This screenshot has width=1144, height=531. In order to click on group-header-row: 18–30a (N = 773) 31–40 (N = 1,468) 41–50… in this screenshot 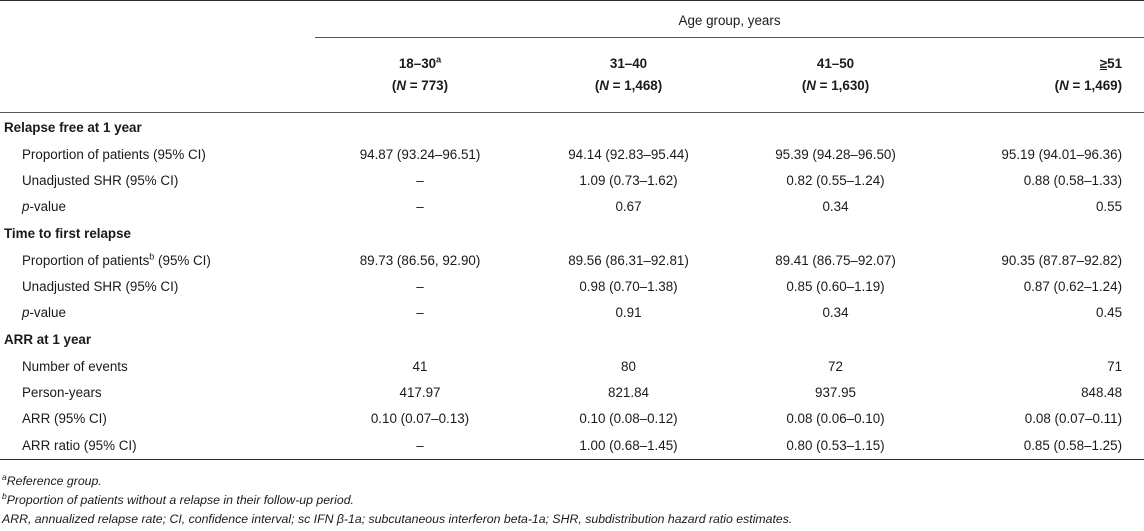, I will do `click(572, 75)`.